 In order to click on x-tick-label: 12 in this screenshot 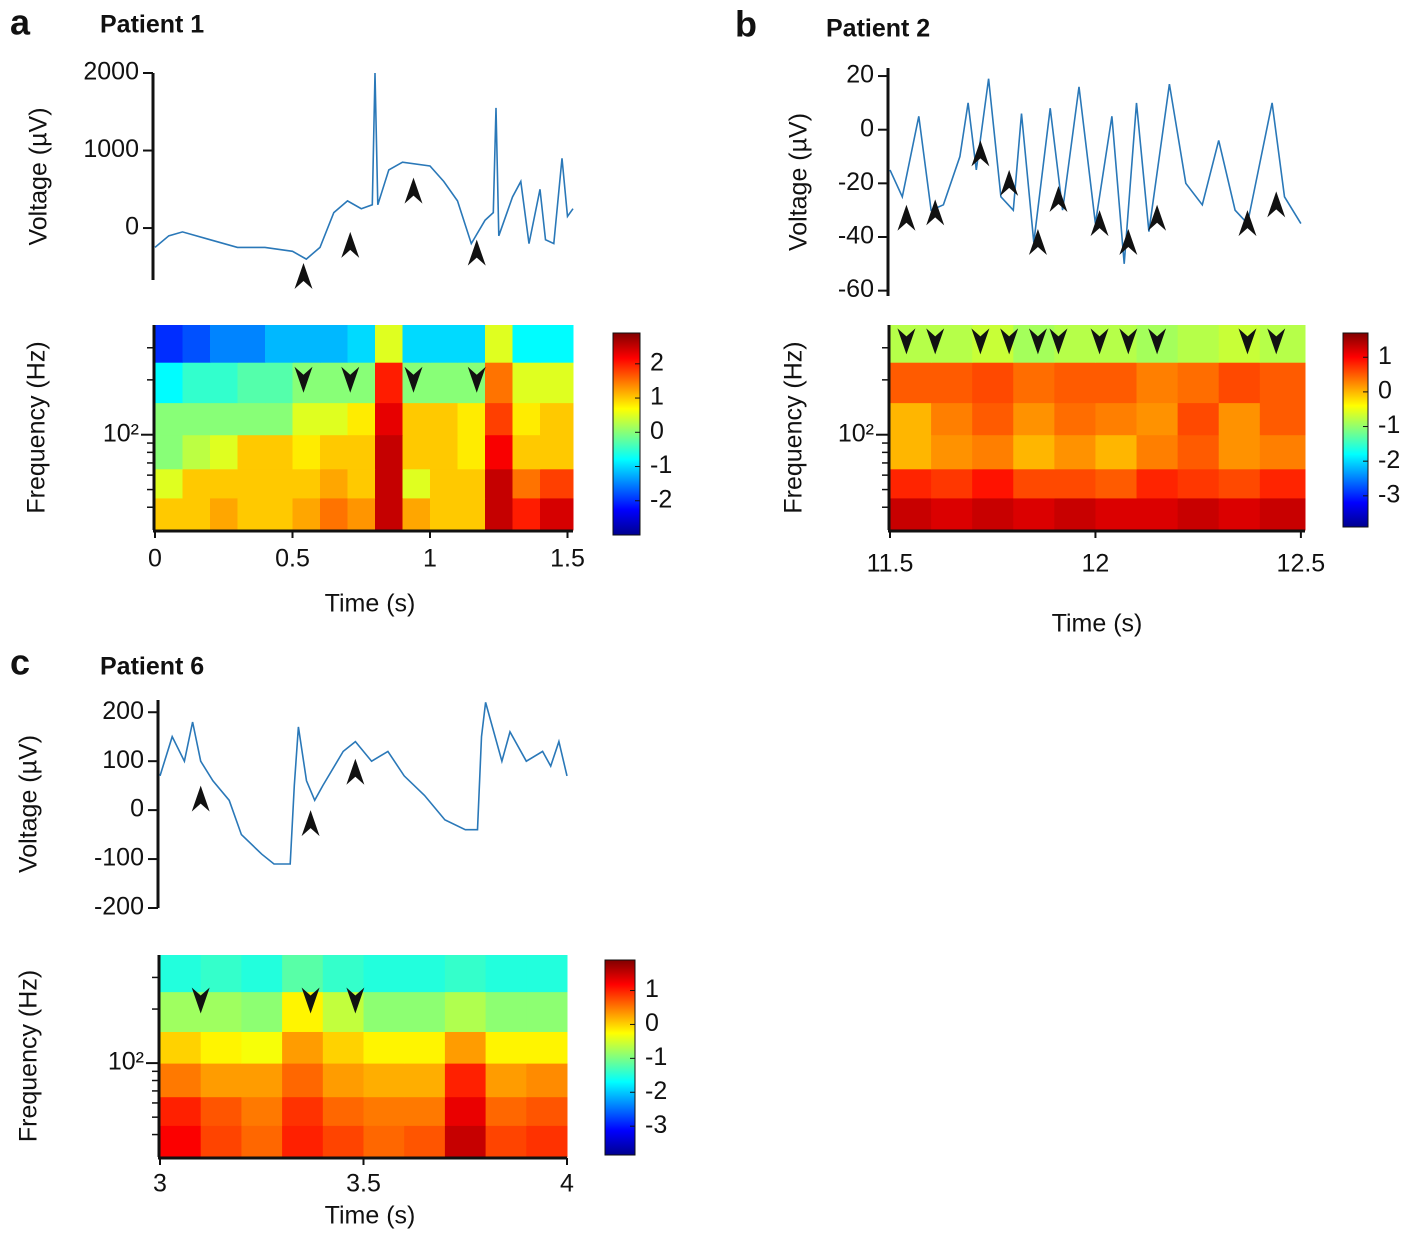, I will do `click(1096, 564)`.